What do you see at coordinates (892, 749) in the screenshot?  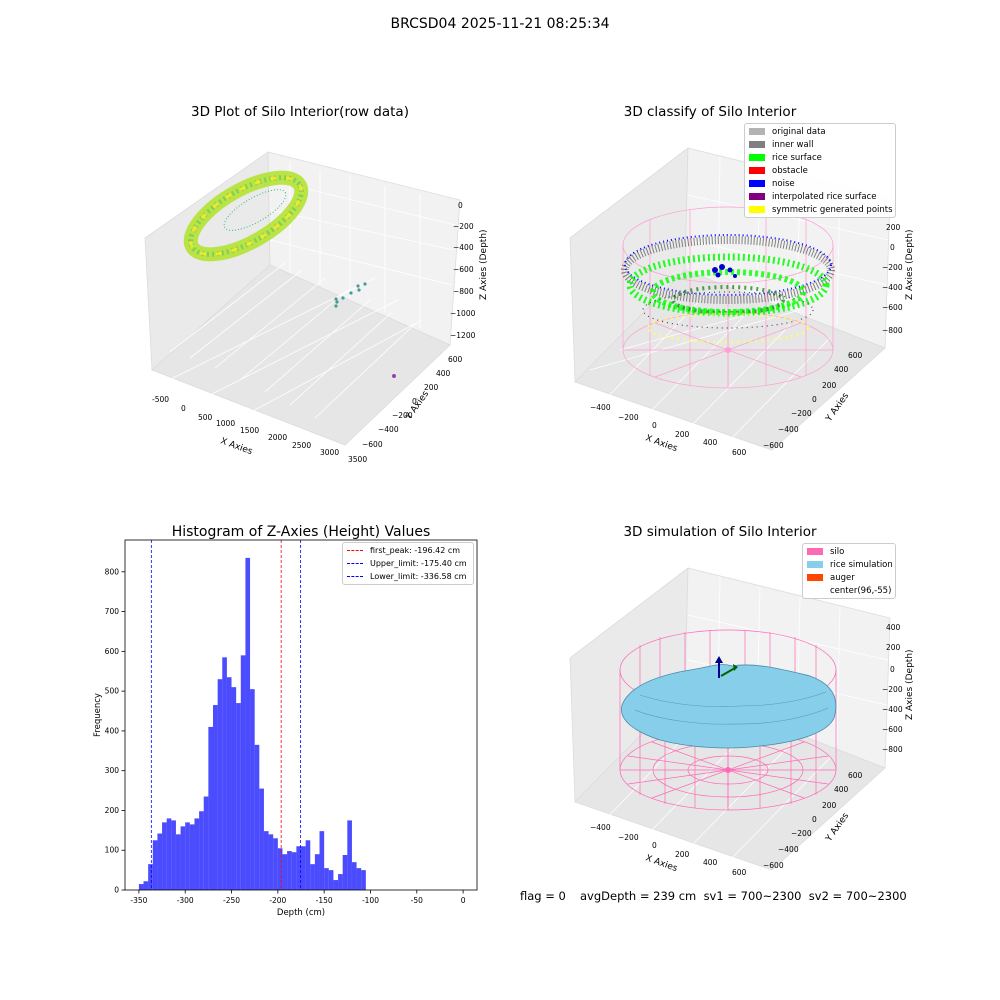 I see `svg-text: −800` at bounding box center [892, 749].